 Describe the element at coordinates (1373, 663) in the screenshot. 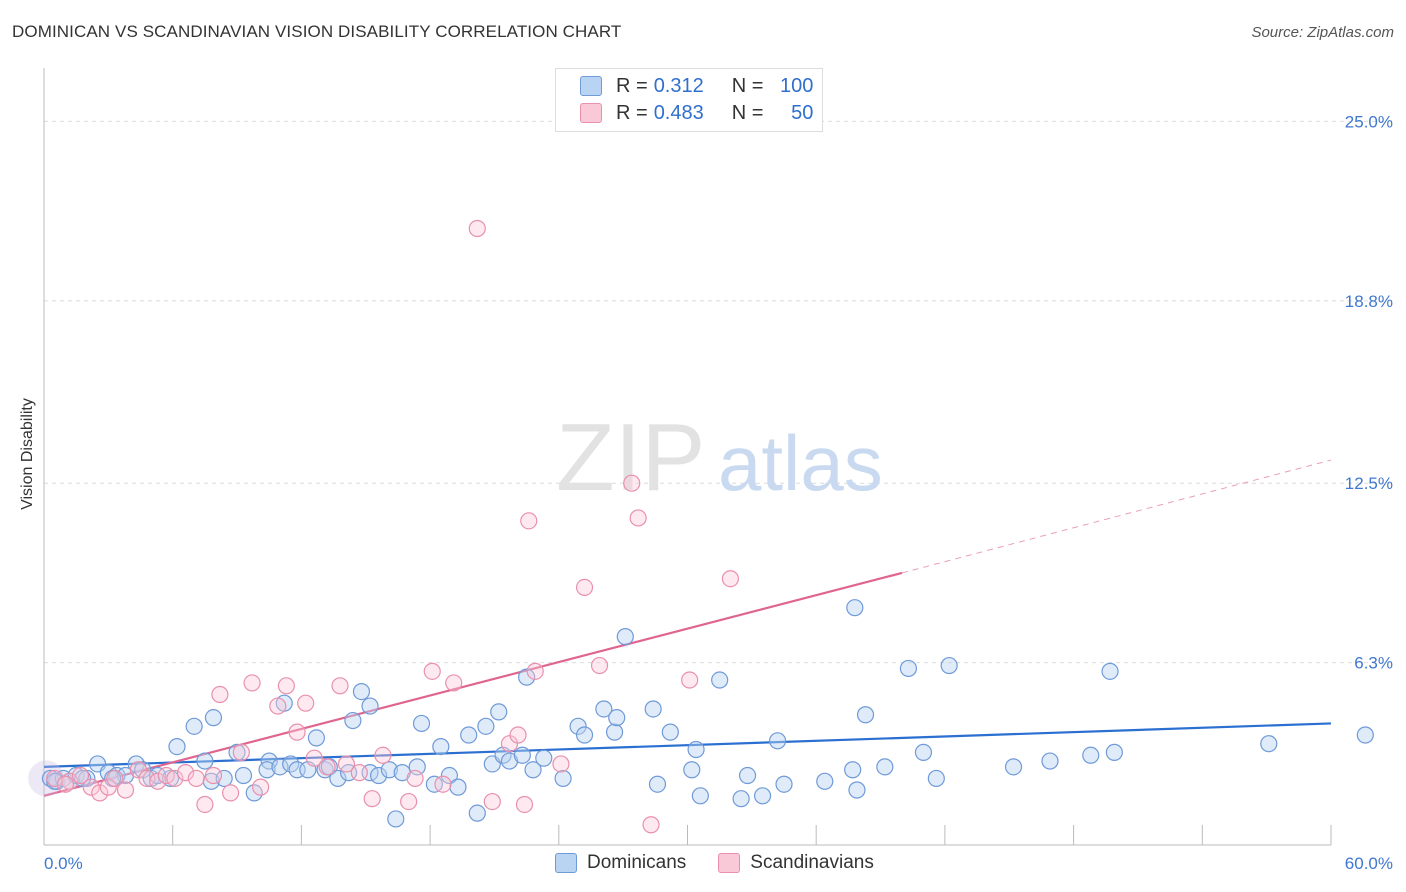

I see `y-tick-label: 6.3%` at that location.